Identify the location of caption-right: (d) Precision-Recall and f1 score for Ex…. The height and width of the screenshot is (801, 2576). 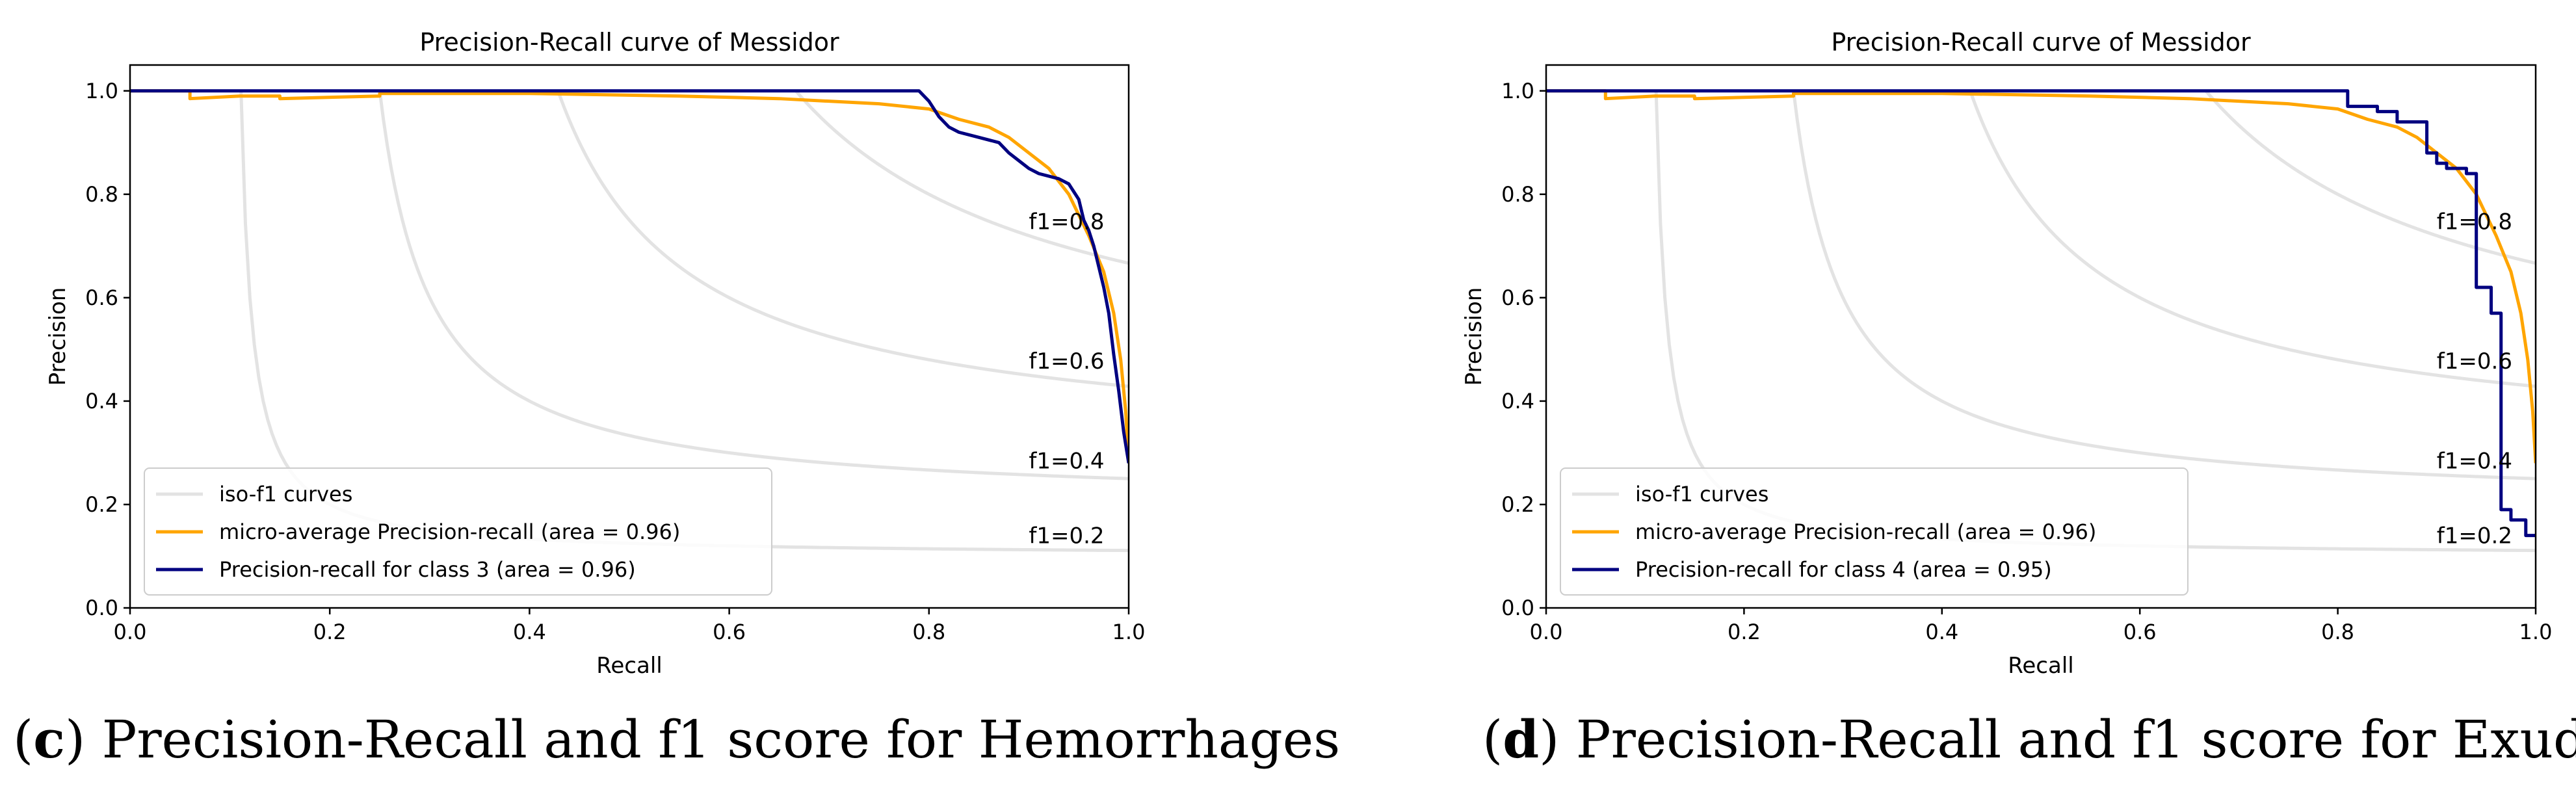
(2029, 739).